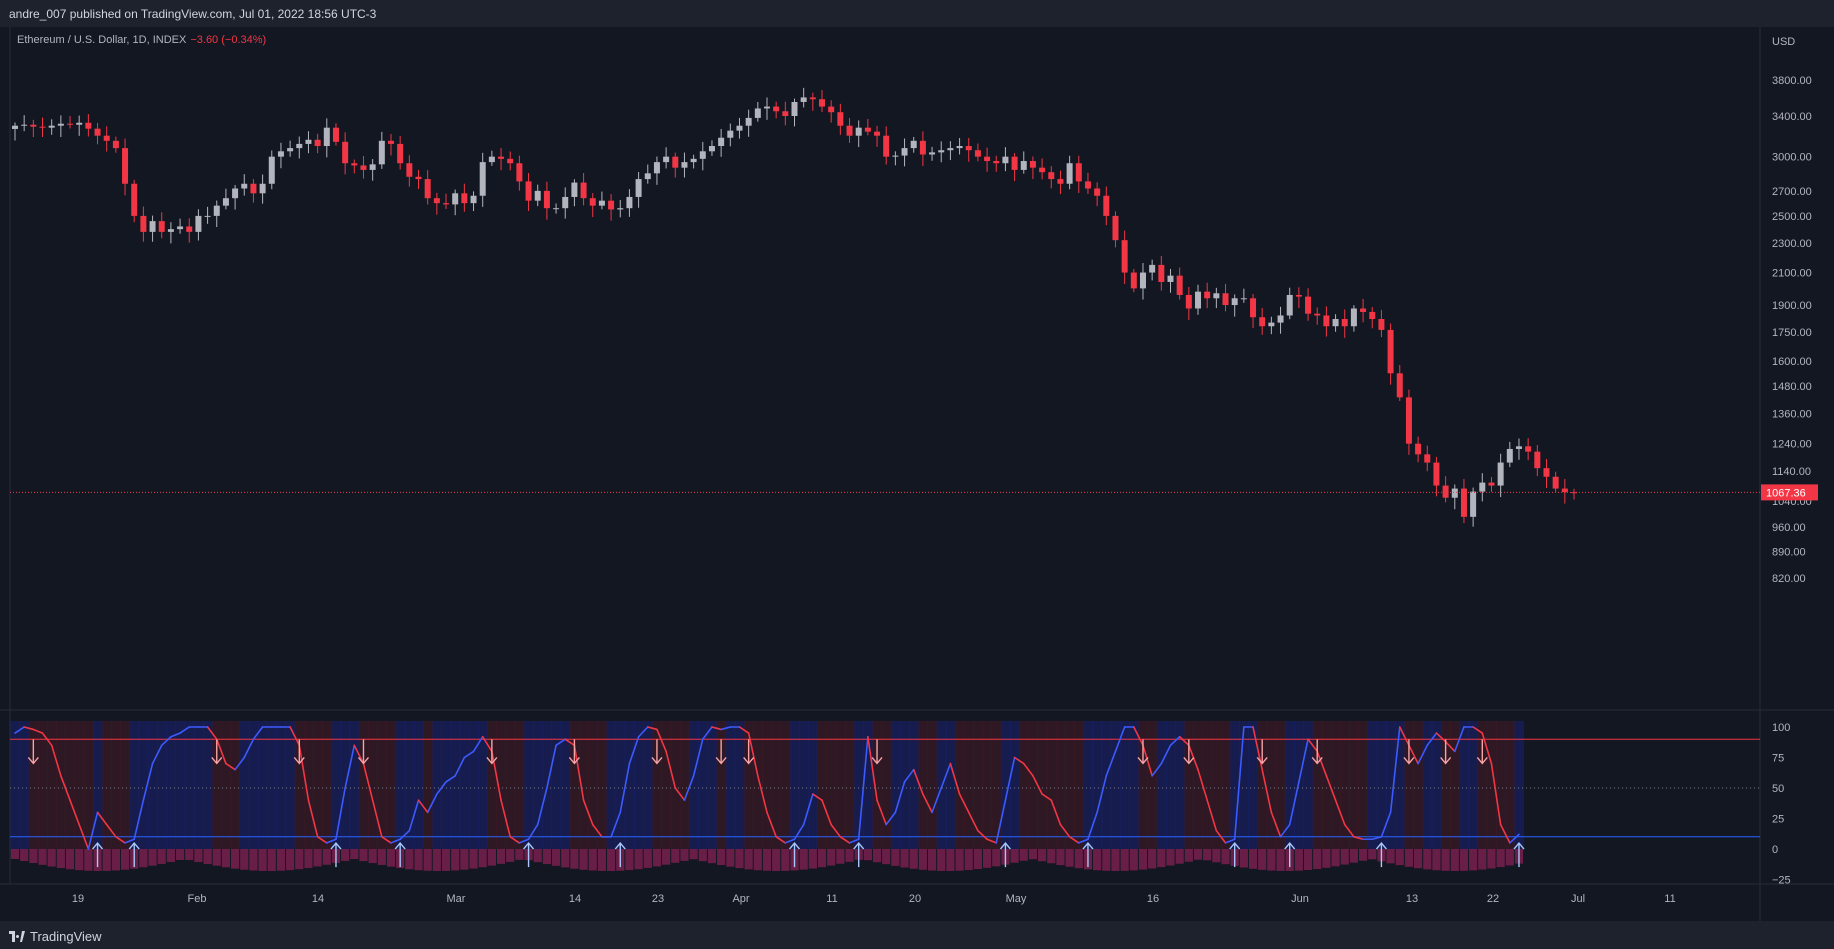  What do you see at coordinates (1789, 579) in the screenshot?
I see `price-tick-label: 820.00` at bounding box center [1789, 579].